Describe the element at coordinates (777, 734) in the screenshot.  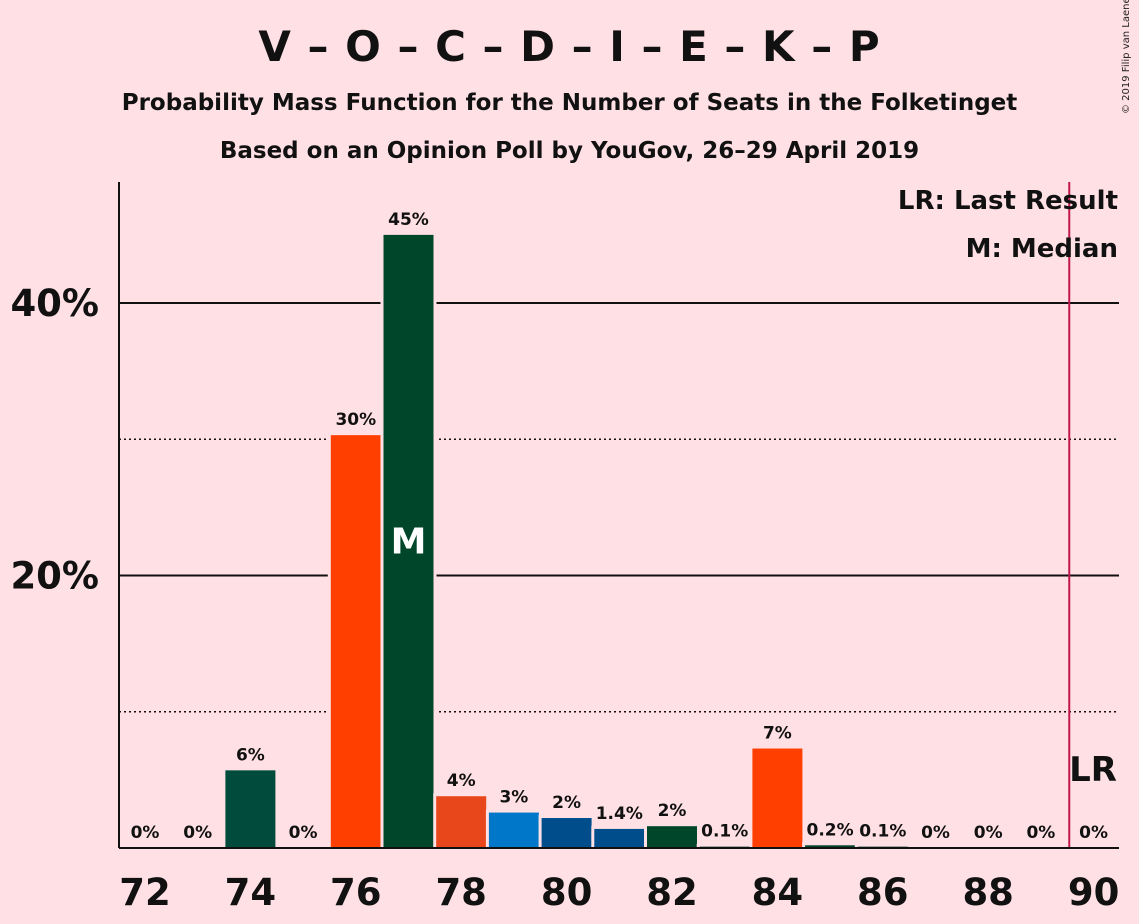
I see `bar-label: 7%` at that location.